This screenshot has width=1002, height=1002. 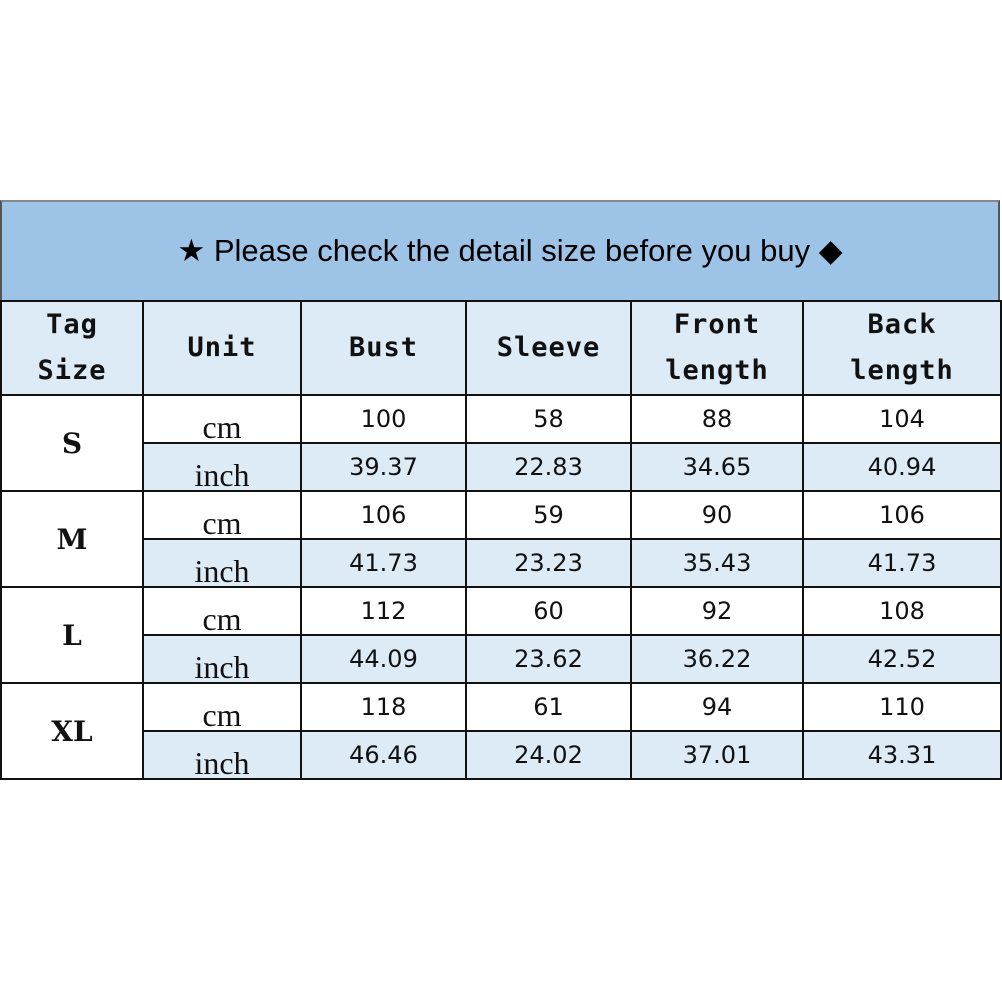 What do you see at coordinates (548, 707) in the screenshot?
I see `value-cell: 61` at bounding box center [548, 707].